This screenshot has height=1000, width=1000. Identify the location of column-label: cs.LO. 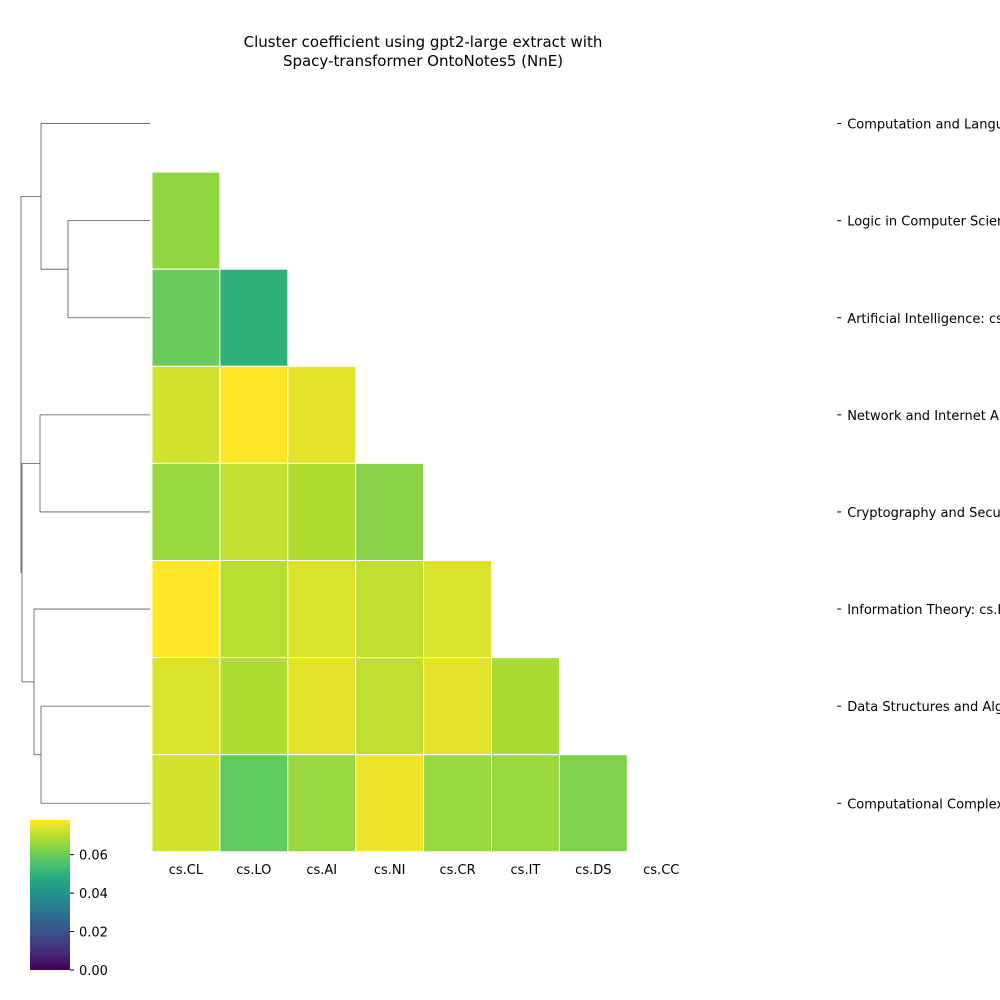
(253, 870).